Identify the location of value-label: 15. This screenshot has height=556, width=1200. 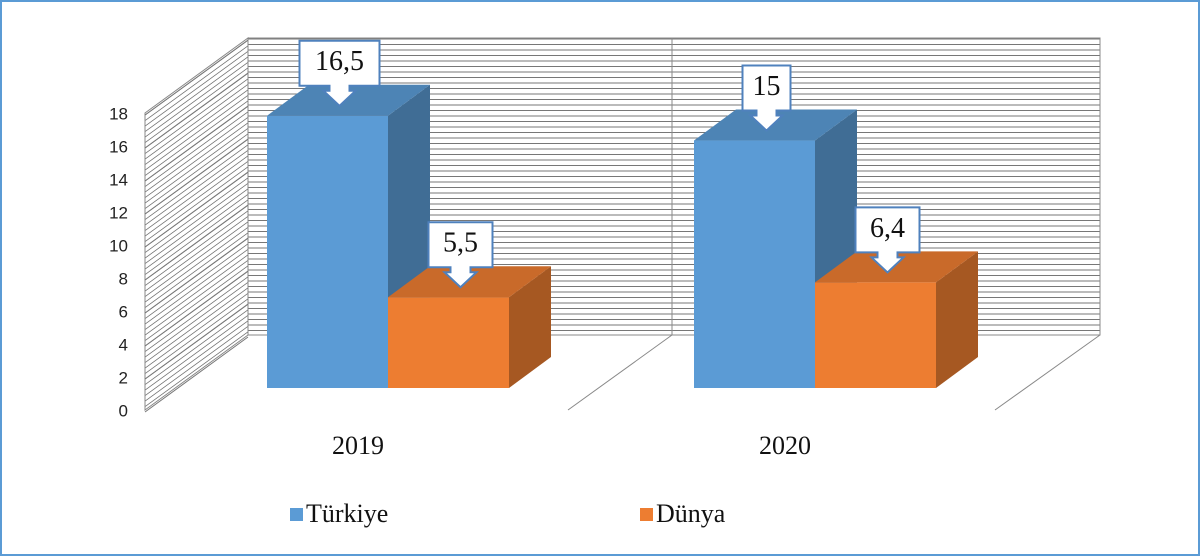
(767, 86).